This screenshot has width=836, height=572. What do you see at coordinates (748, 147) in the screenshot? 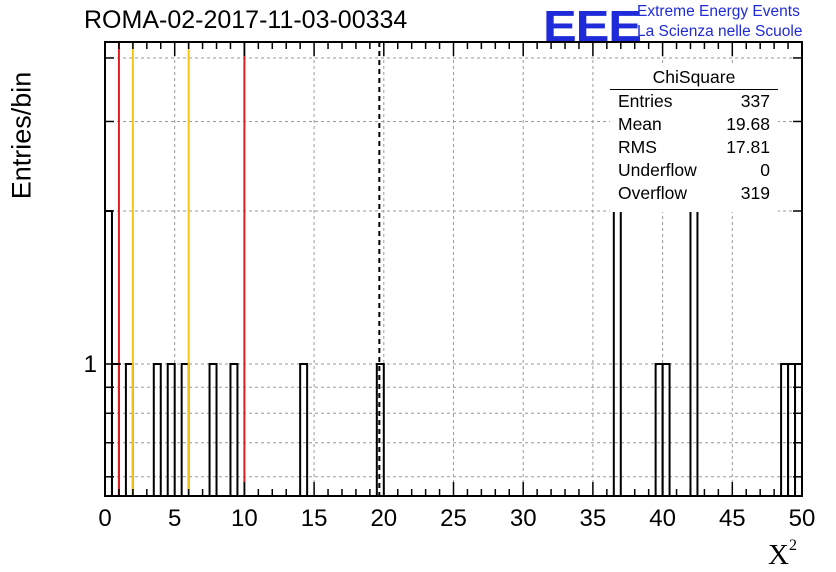
I see `stats-value: 17.81` at bounding box center [748, 147].